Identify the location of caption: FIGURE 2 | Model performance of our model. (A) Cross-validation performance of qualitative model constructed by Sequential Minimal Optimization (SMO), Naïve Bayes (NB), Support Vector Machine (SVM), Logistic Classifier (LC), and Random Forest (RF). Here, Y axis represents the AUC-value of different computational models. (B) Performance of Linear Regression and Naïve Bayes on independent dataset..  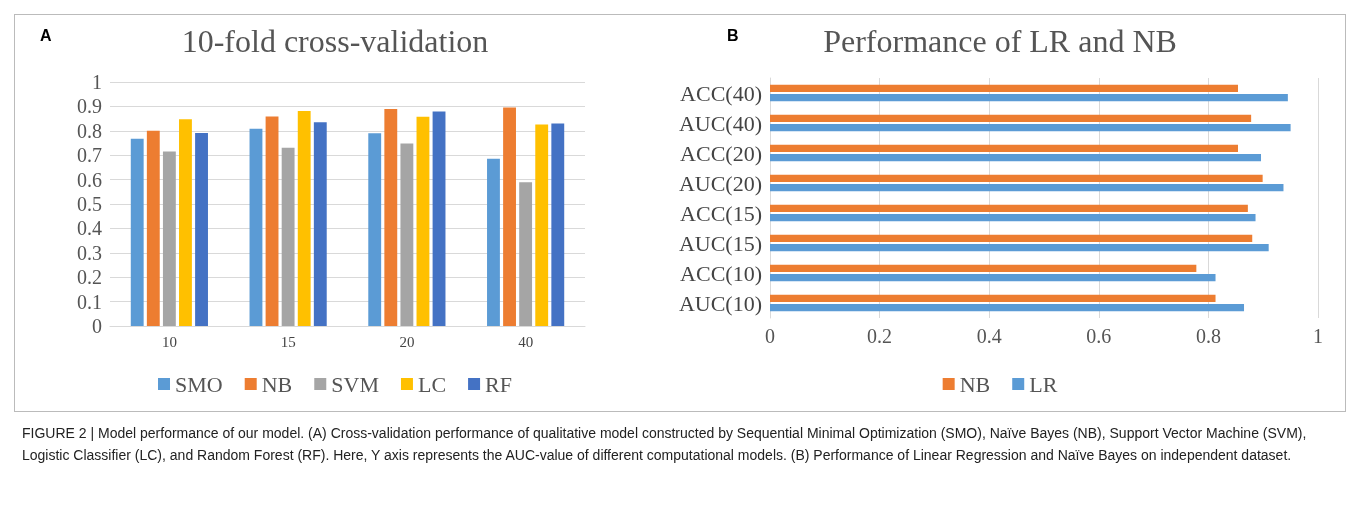
(665, 444).